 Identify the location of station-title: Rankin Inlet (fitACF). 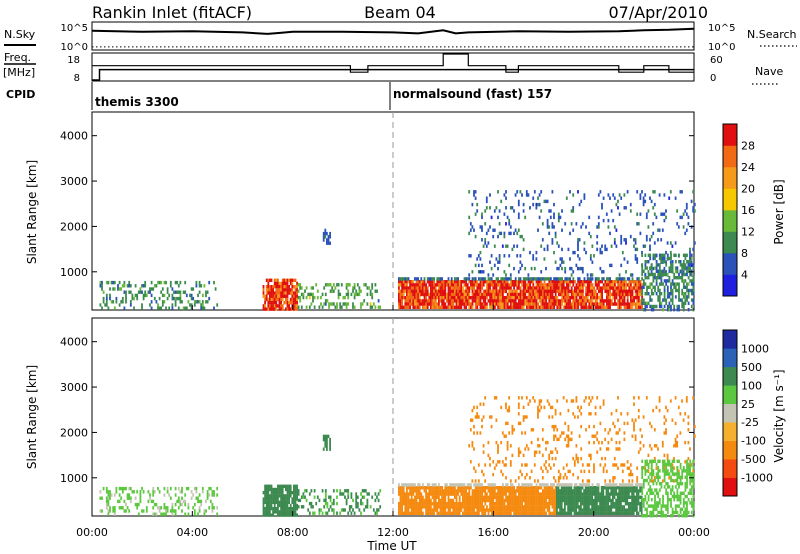
(172, 12).